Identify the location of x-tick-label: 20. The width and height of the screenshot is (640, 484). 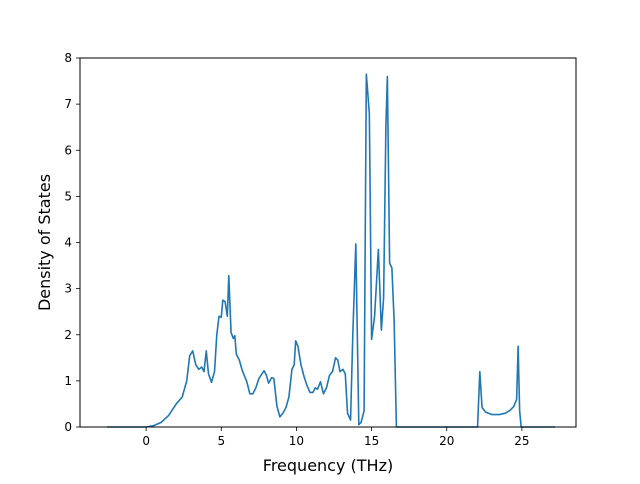
(446, 441).